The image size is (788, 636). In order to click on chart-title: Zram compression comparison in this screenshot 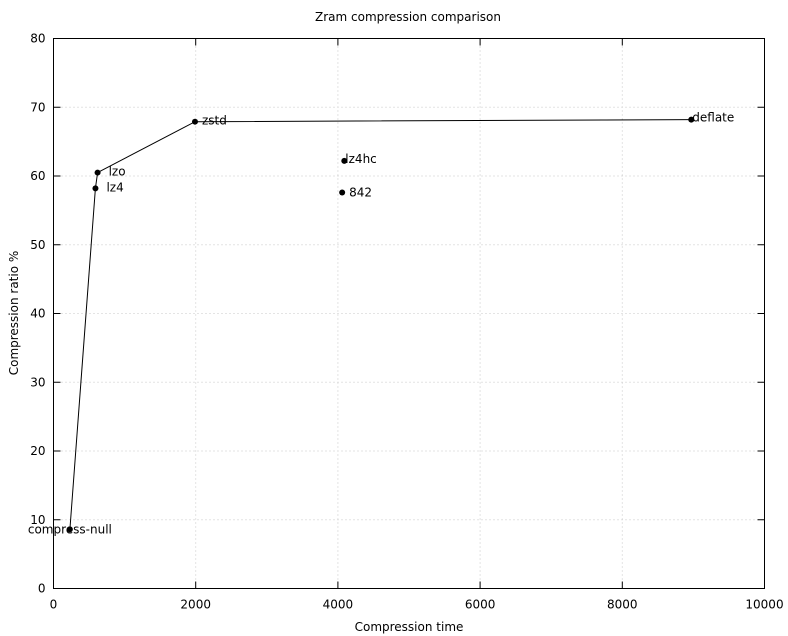, I will do `click(408, 17)`.